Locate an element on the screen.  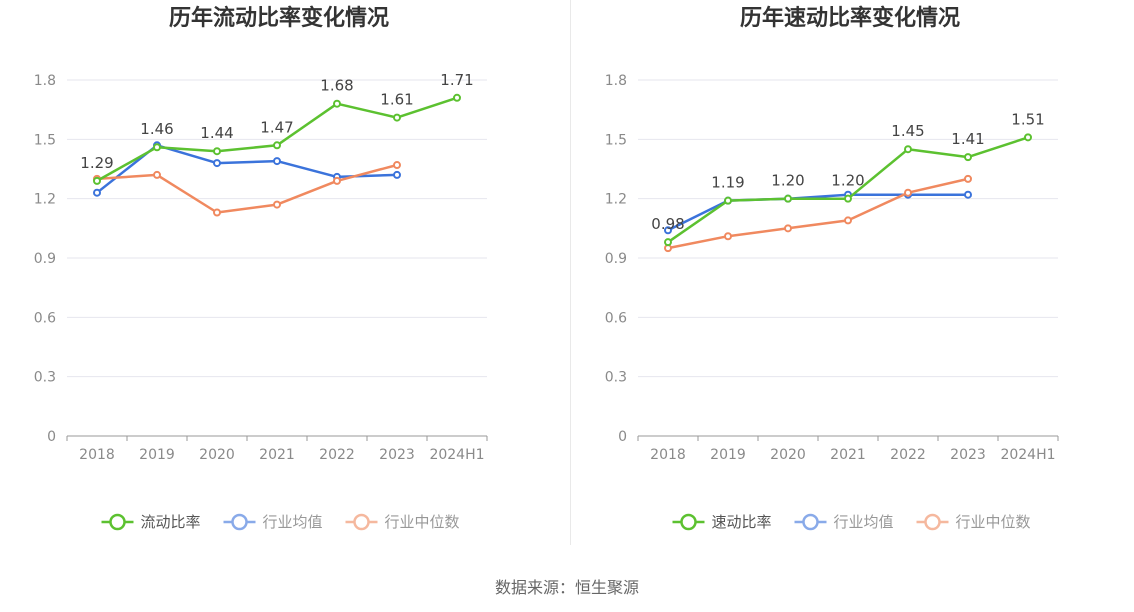
data-label: 1.47 is located at coordinates (276, 127).